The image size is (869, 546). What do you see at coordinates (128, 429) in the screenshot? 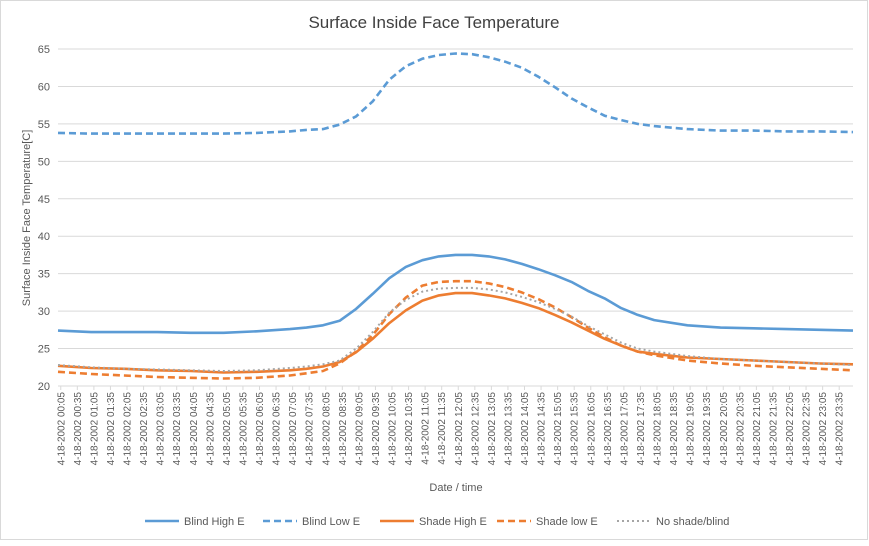
I see `x-tick-label: 4-18-2002 02:05` at bounding box center [128, 429].